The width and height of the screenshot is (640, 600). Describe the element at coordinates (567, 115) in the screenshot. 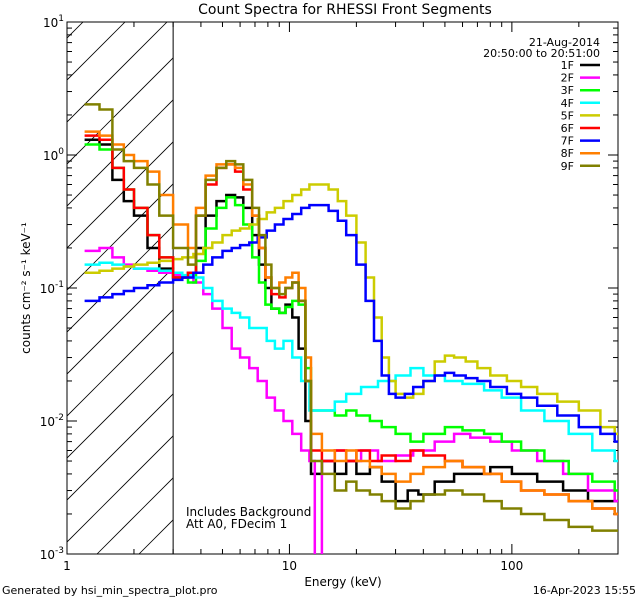

I see `legend-label-5F: 5F` at that location.